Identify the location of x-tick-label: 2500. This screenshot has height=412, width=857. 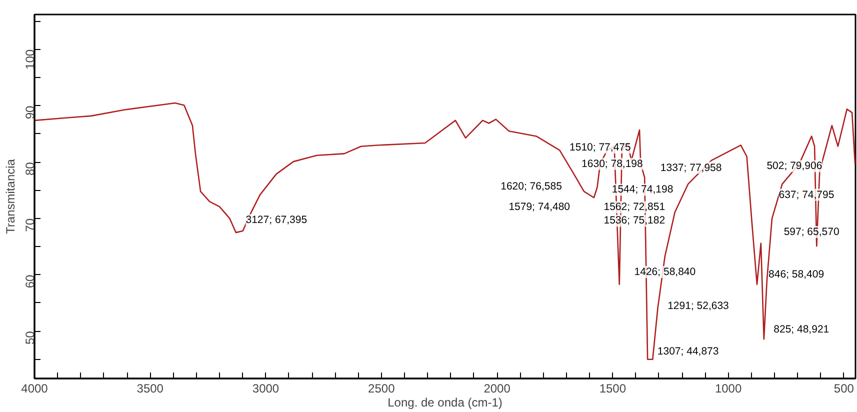
(382, 389).